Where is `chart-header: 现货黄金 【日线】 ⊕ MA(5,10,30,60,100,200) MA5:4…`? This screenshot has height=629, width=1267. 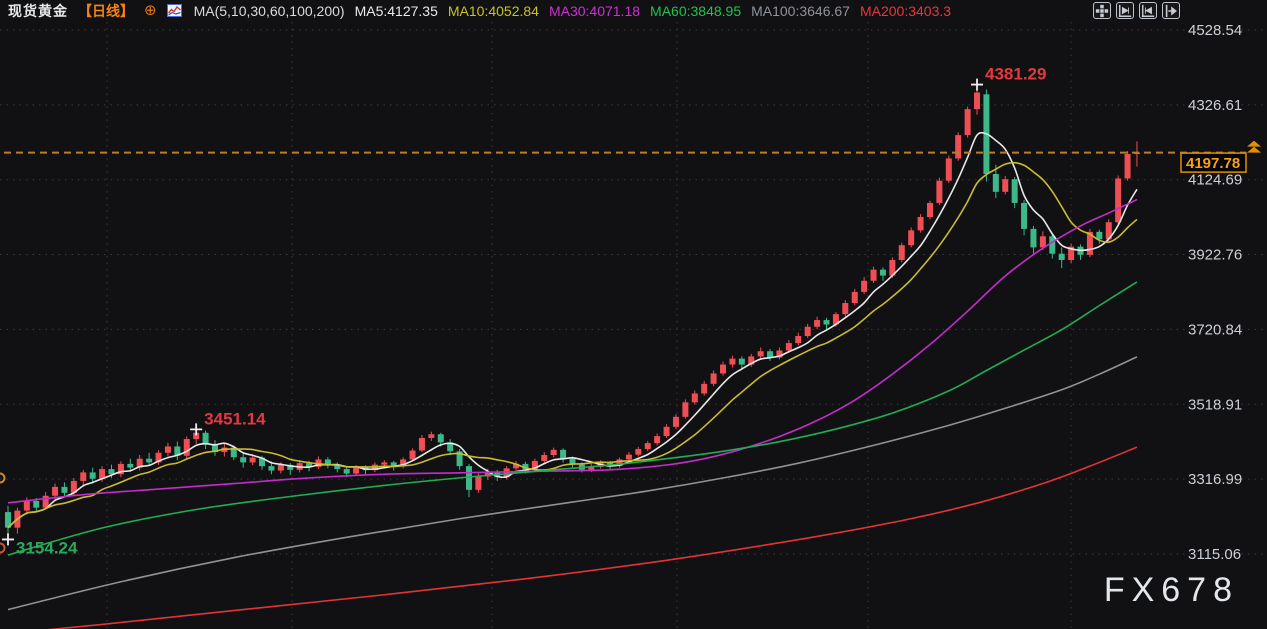
chart-header: 现货黄金 【日线】 ⊕ MA(5,10,30,60,100,200) MA5:4… is located at coordinates (633, 10).